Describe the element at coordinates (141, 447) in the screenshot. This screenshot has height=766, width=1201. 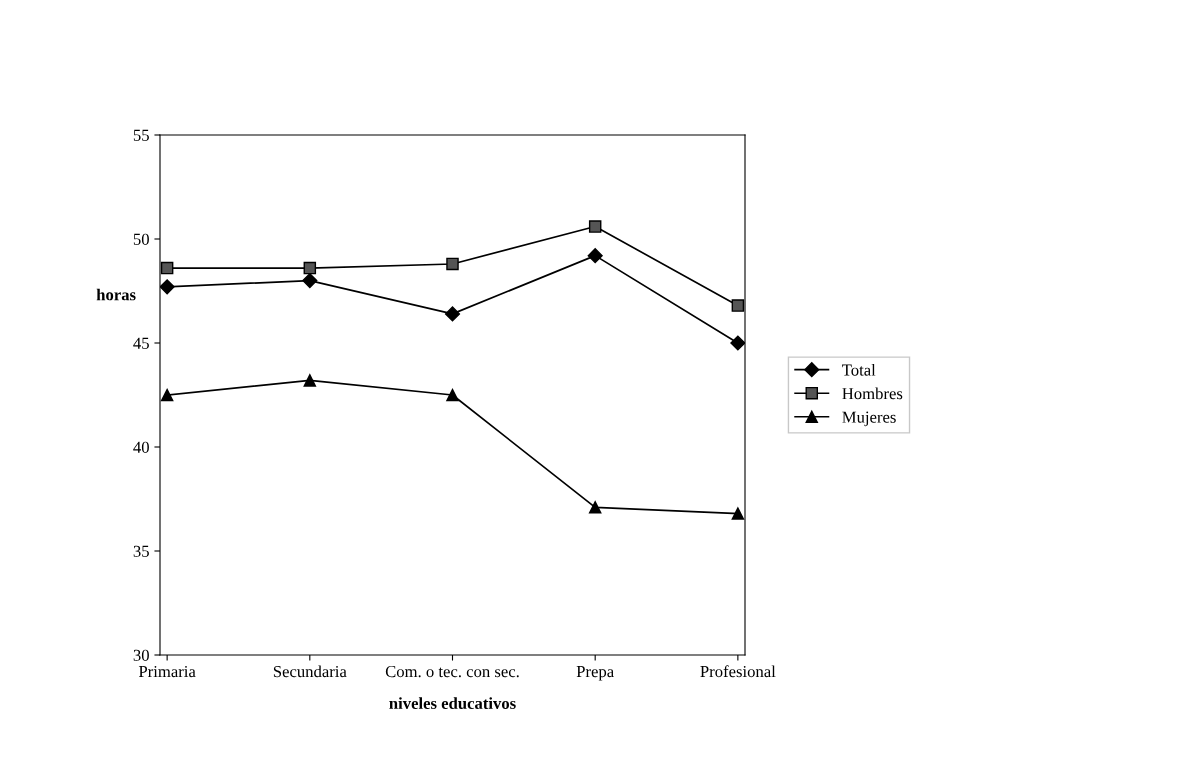
I see `y-tick-label: 40` at that location.